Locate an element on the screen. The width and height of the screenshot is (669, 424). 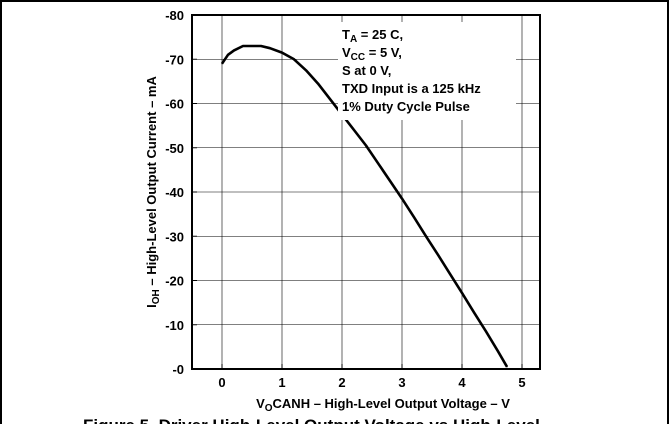
y-tick-label: -60 is located at coordinates (174, 104).